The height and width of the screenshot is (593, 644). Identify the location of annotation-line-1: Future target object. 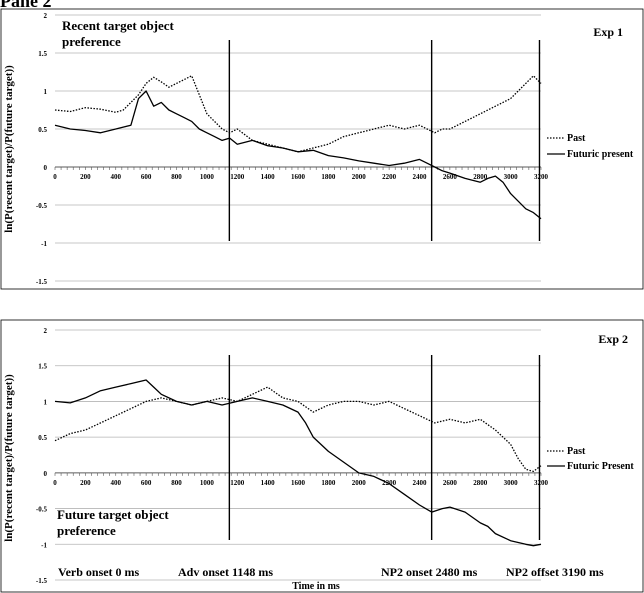
(113, 514).